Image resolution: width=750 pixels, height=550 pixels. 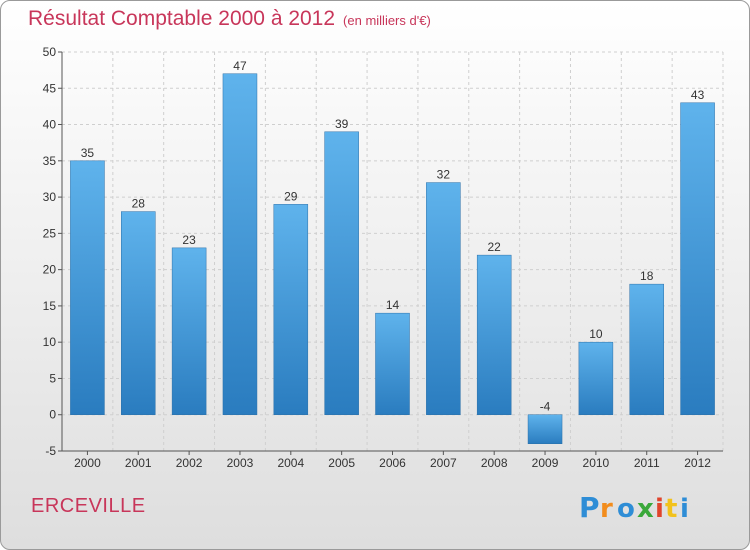 I want to click on y-tick-label: 30, so click(x=50, y=197).